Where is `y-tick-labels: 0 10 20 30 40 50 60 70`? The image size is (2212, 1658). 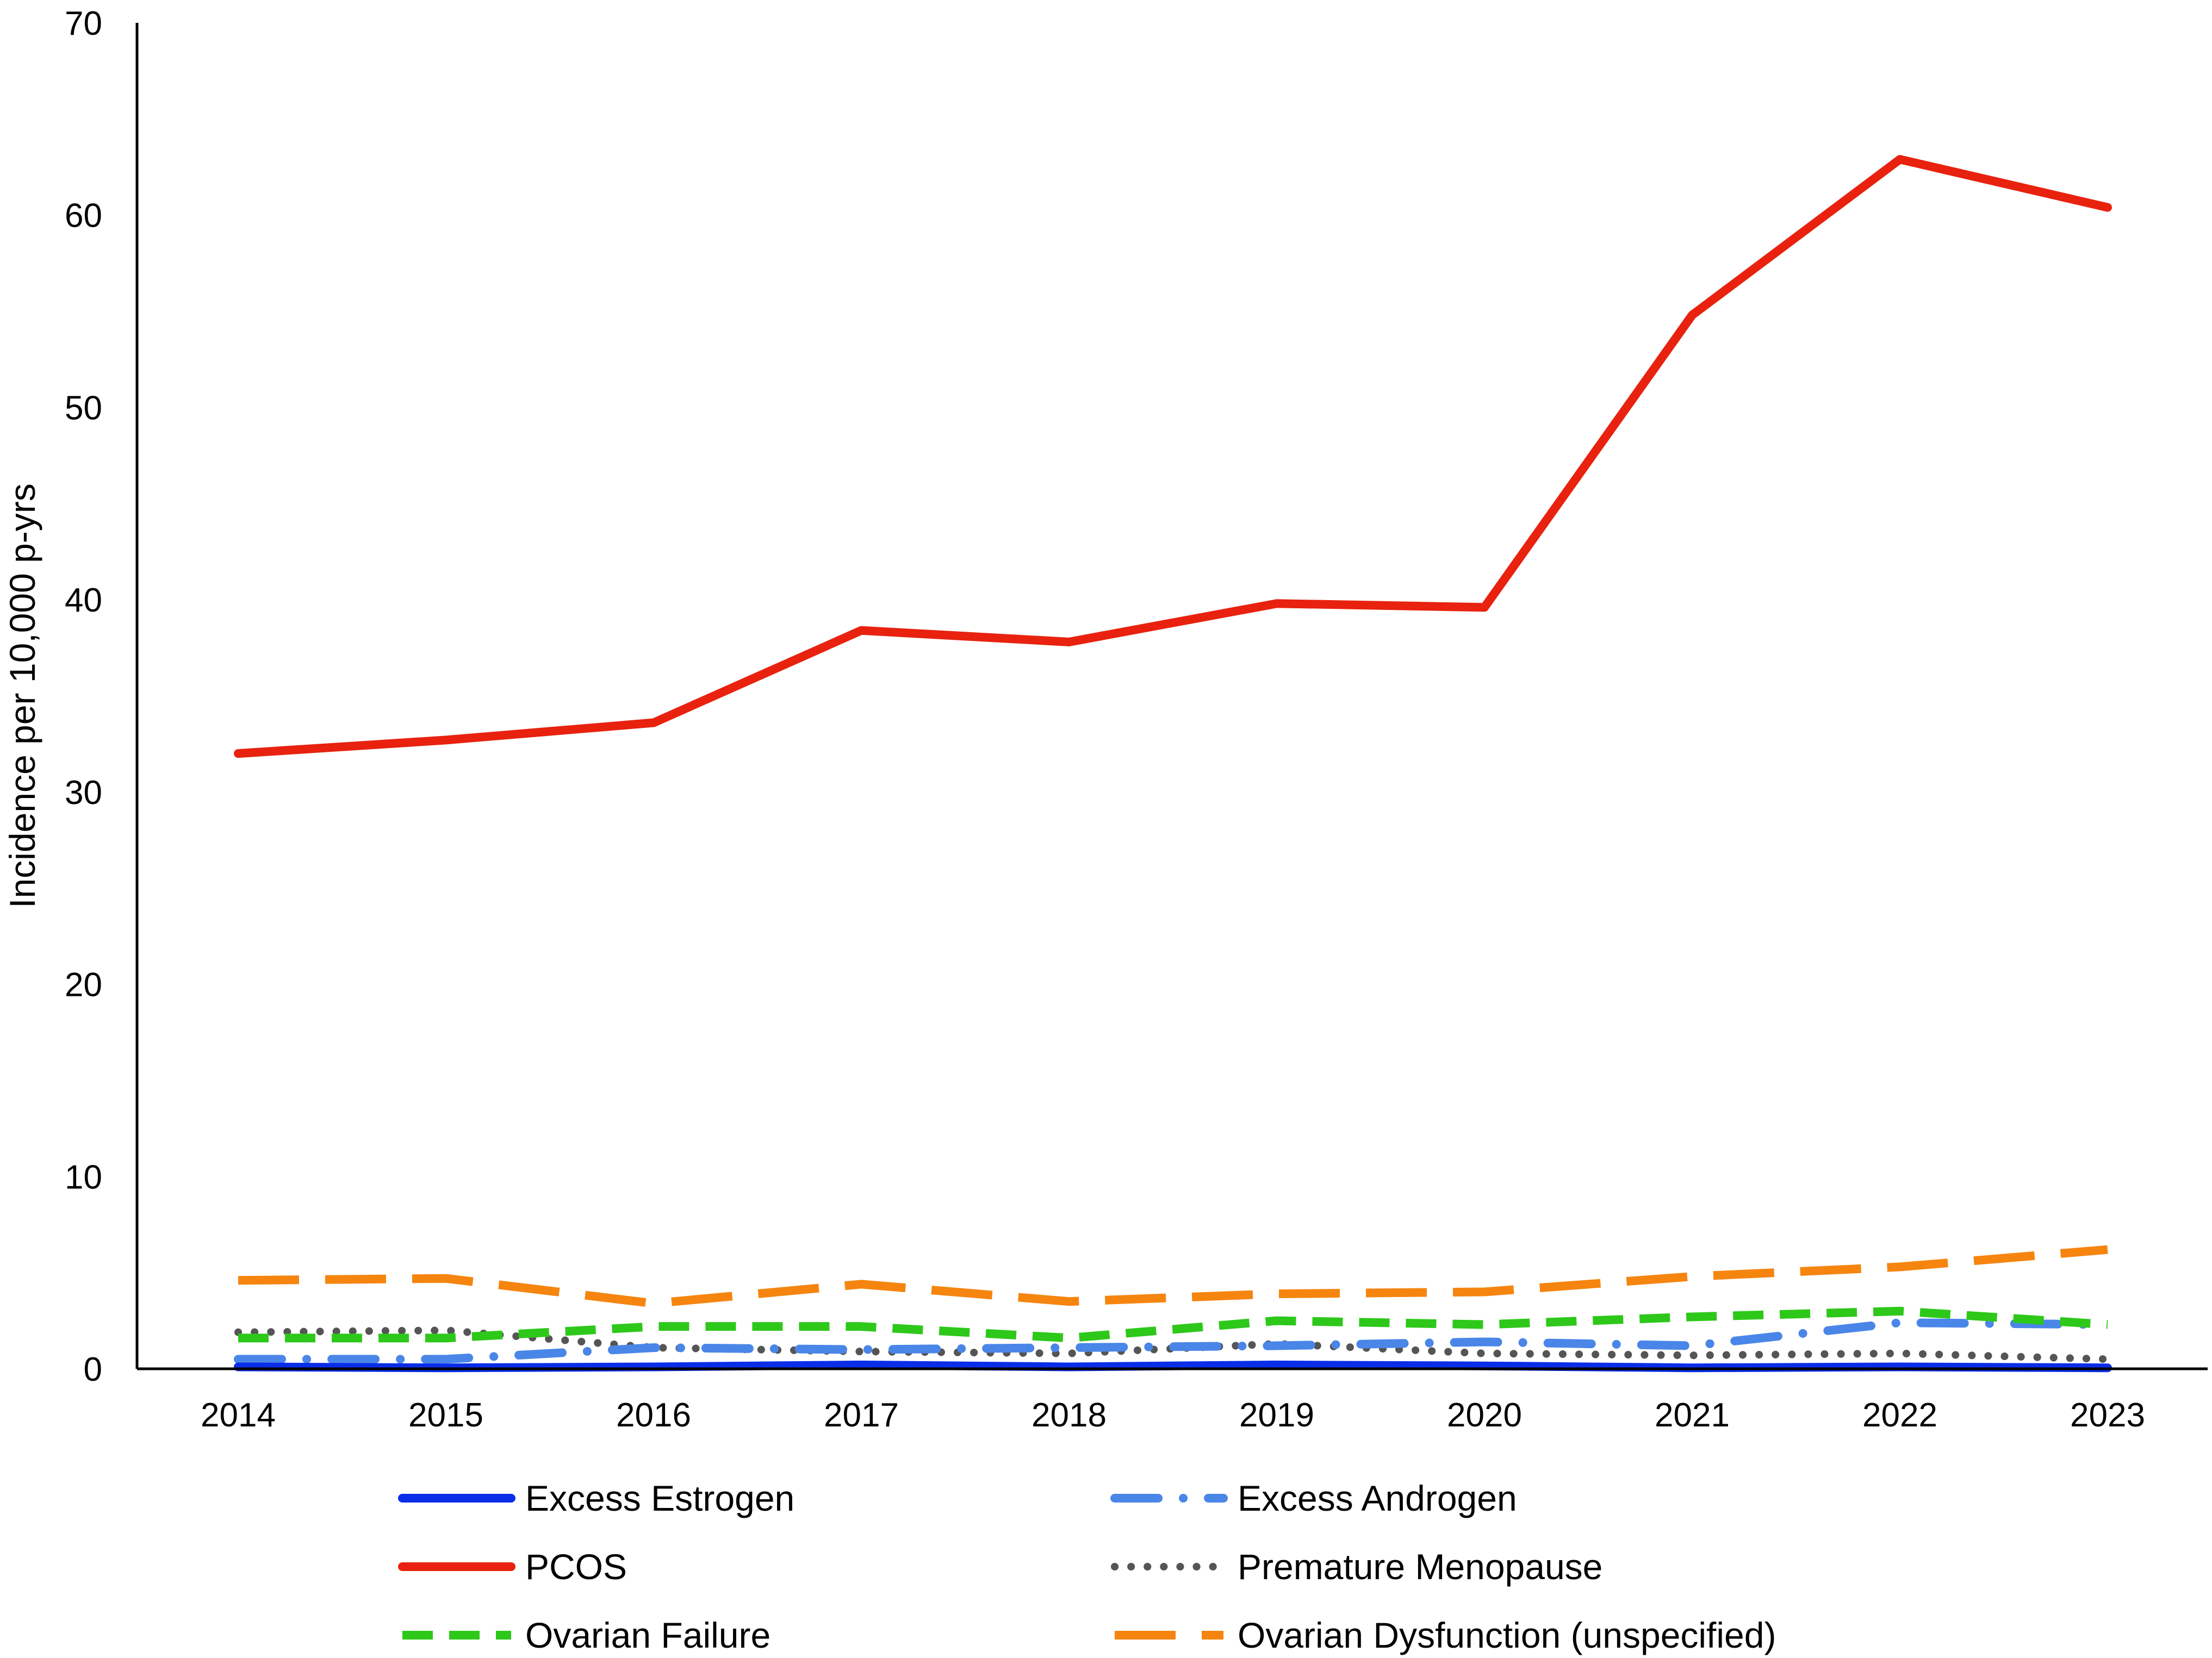 y-tick-labels: 0 10 20 30 40 50 60 70 is located at coordinates (83, 696).